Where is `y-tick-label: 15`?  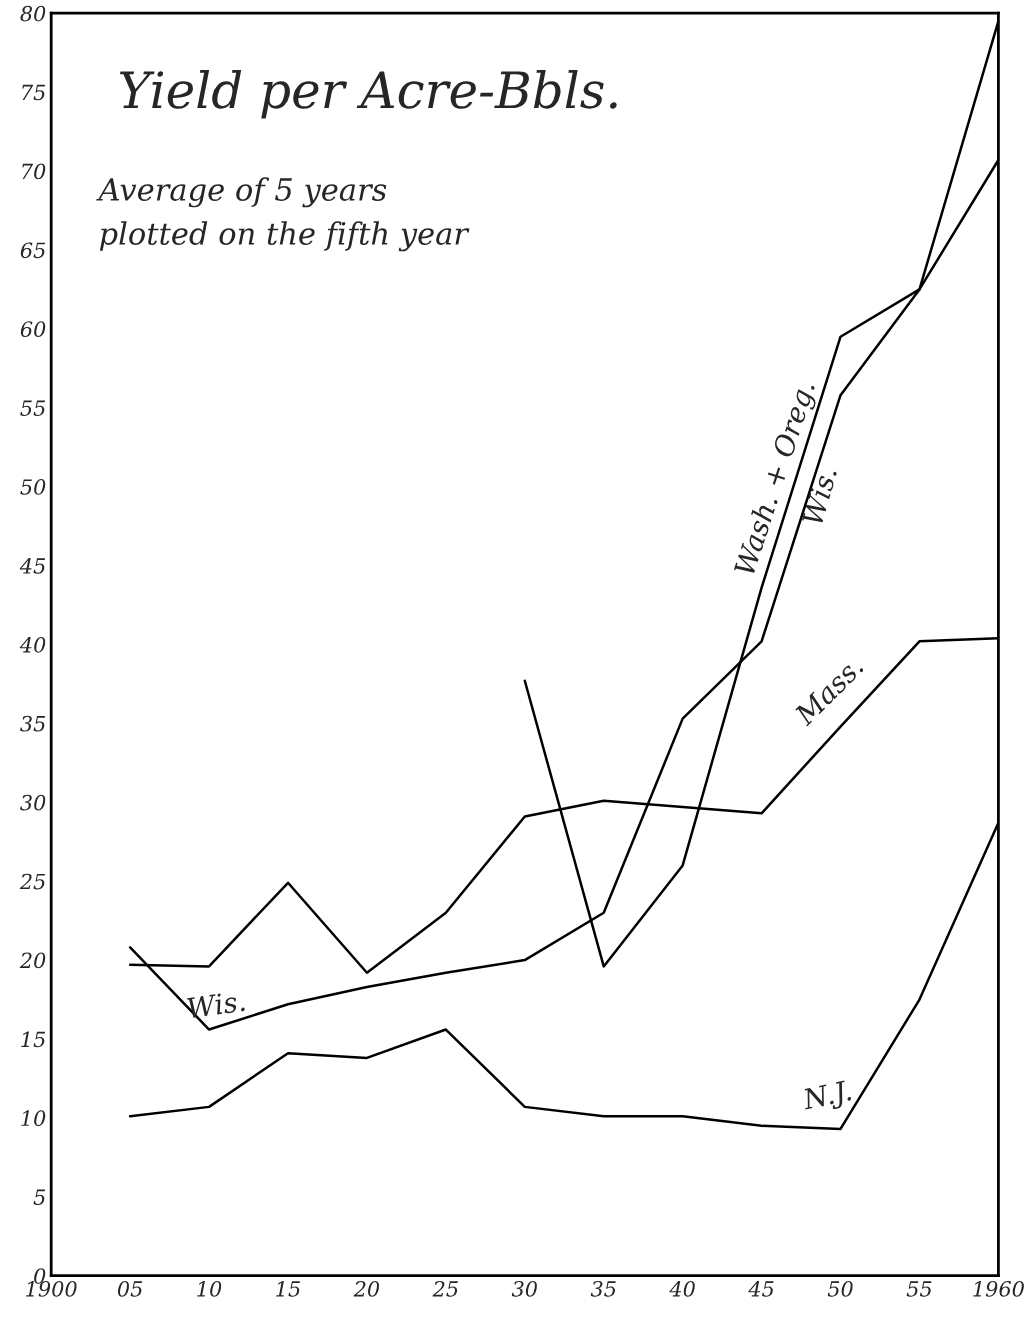
y-tick-label: 15 is located at coordinates (33, 1039).